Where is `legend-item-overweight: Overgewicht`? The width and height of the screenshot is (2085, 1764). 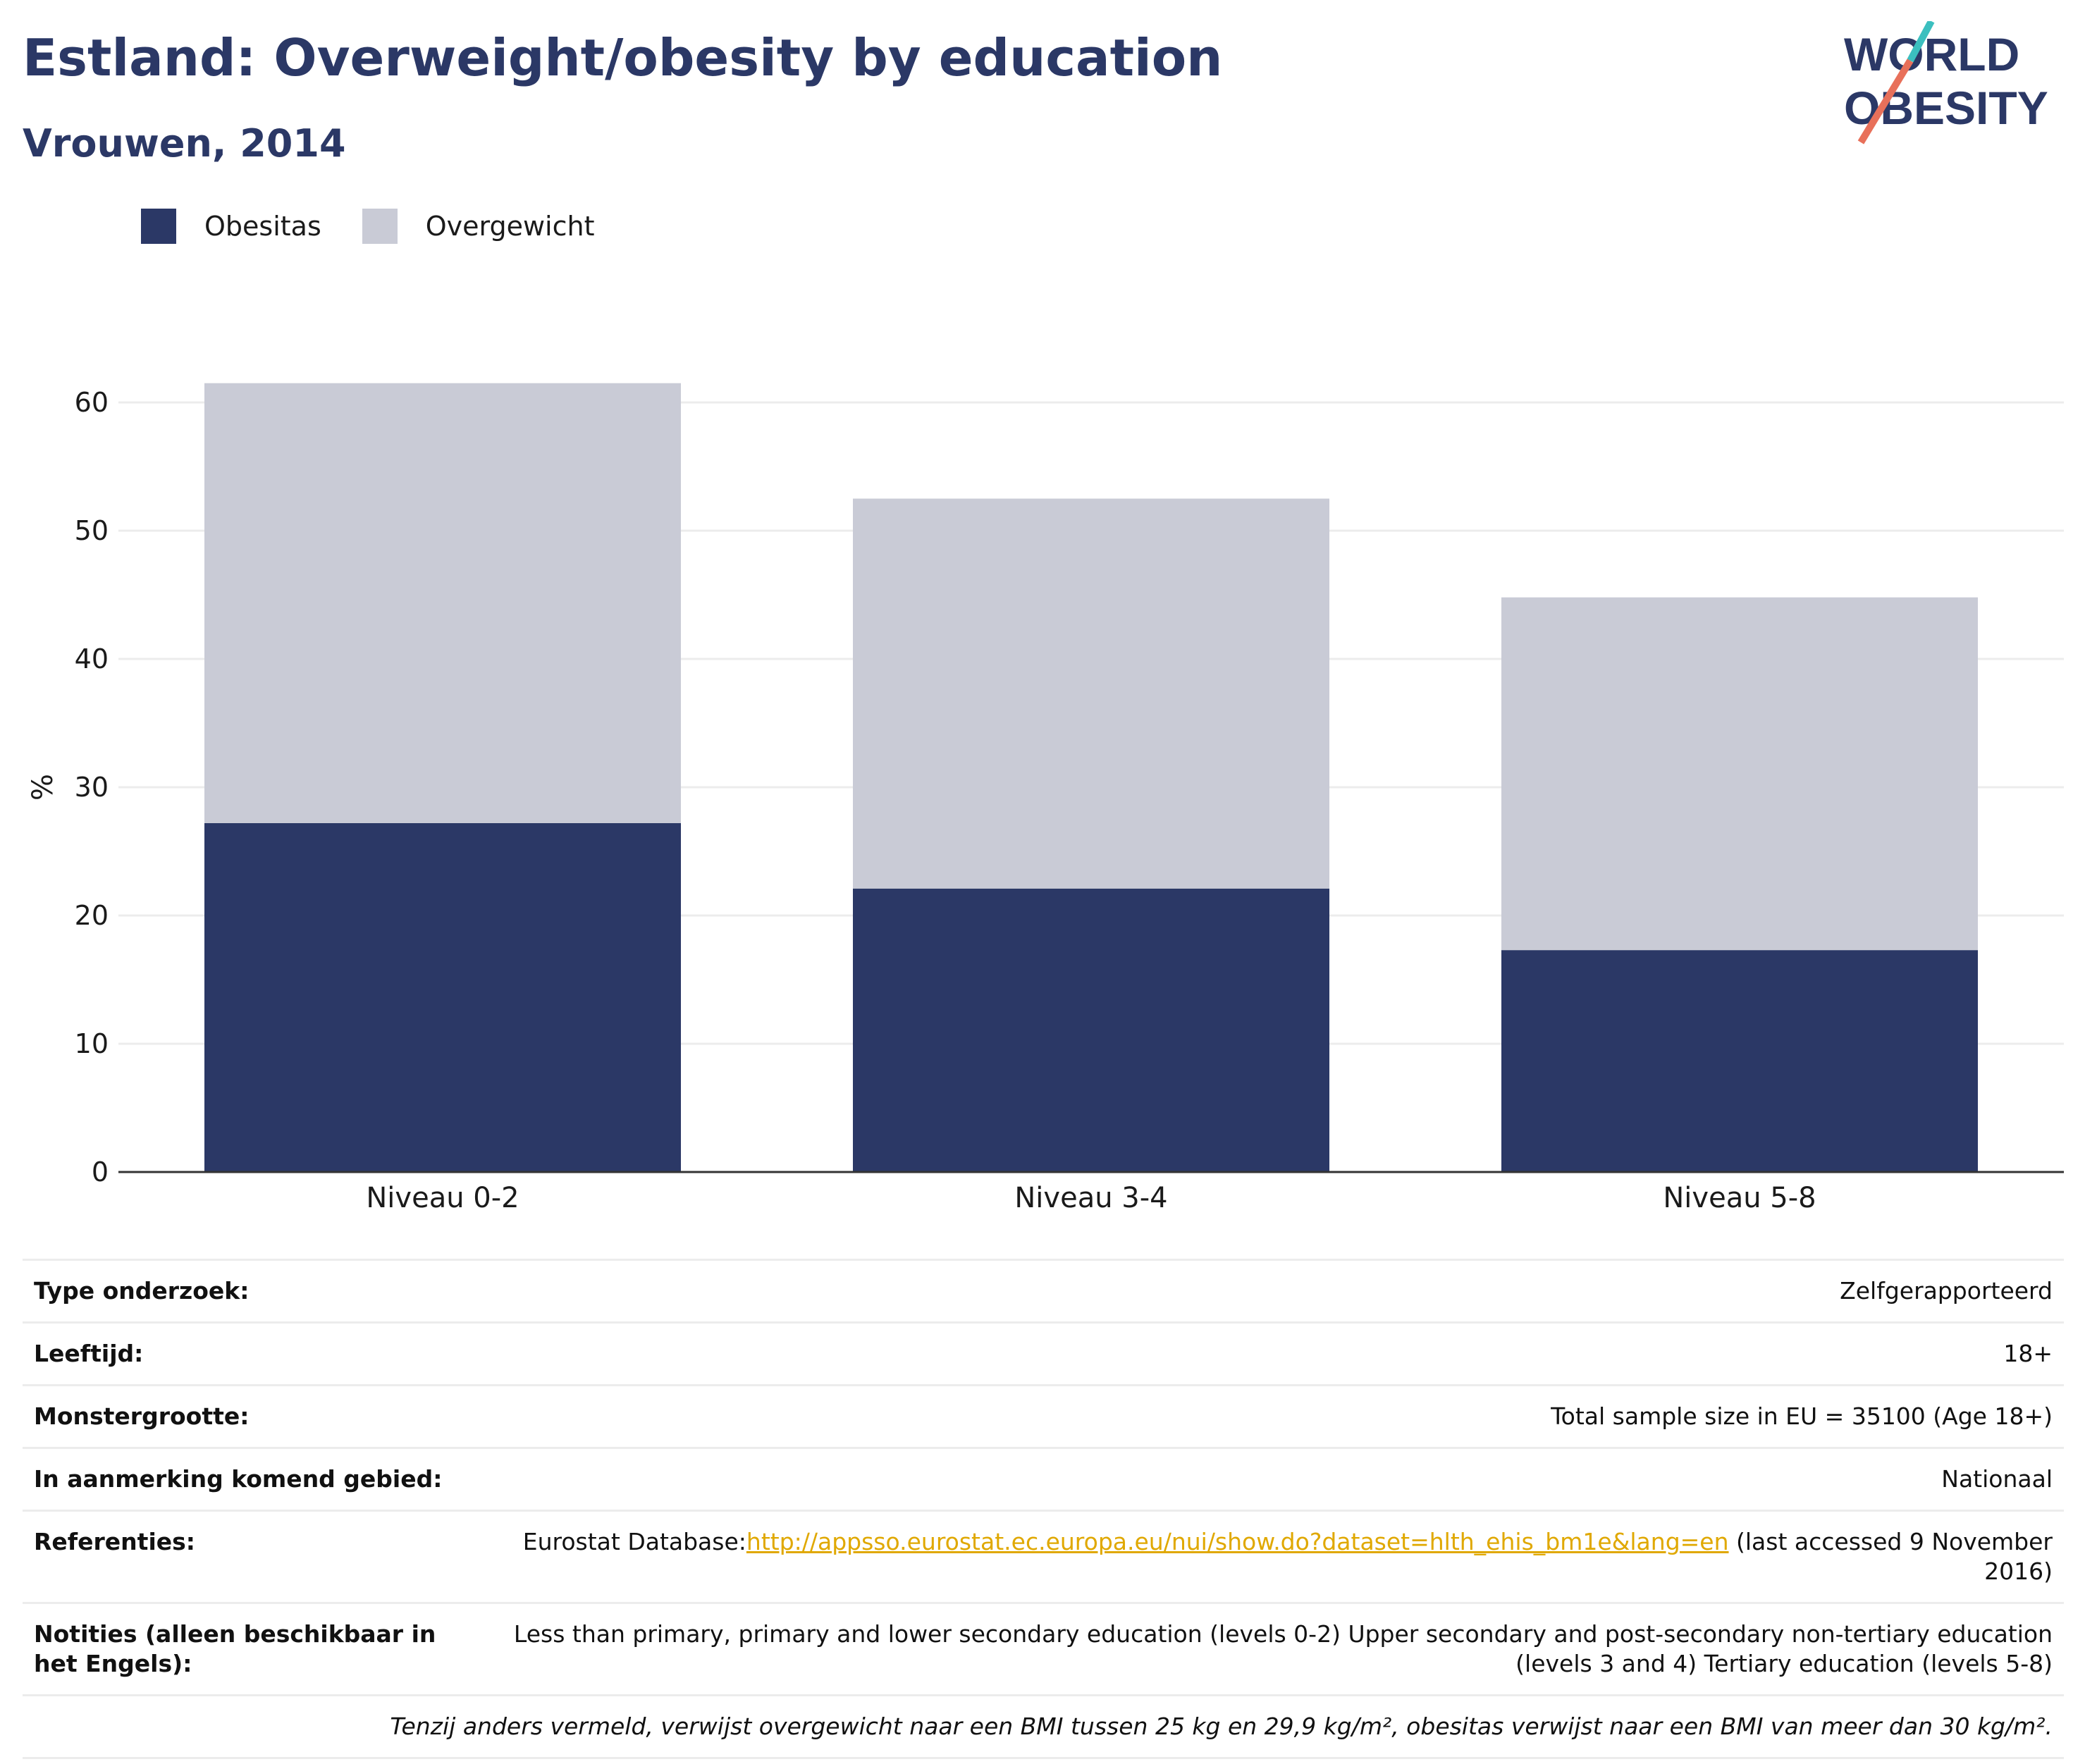
legend-item-overweight: Overgewicht is located at coordinates (478, 226).